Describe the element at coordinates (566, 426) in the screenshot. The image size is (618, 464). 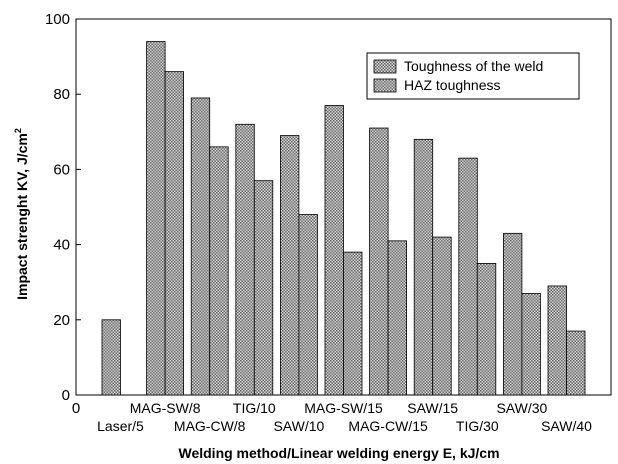
I see `x-category-label: SAW/40` at that location.